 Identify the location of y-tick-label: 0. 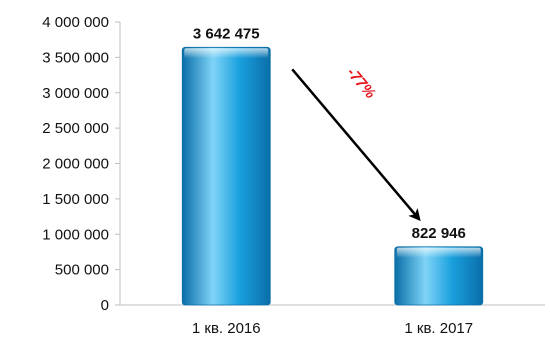
(105, 305).